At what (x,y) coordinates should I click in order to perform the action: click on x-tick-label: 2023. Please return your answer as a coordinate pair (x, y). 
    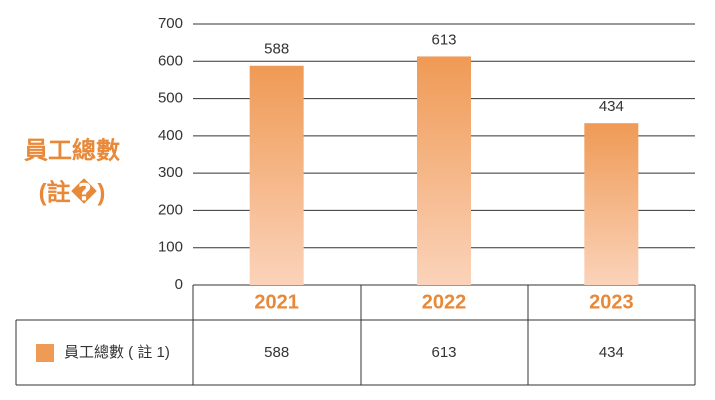
    Looking at the image, I should click on (611, 302).